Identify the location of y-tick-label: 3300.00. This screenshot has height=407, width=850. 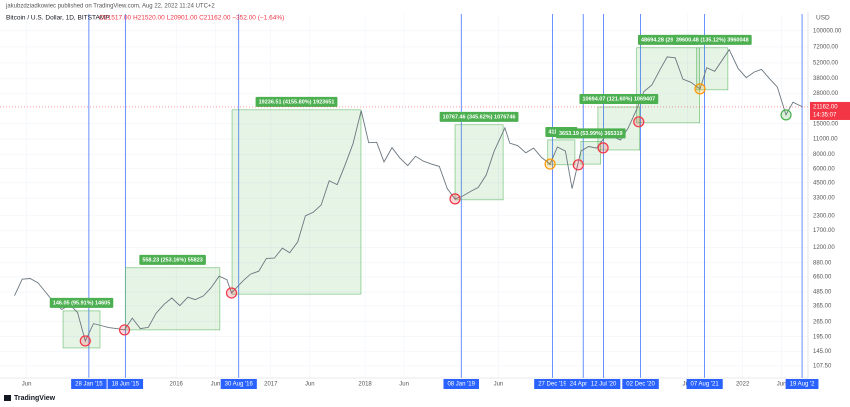
(824, 199).